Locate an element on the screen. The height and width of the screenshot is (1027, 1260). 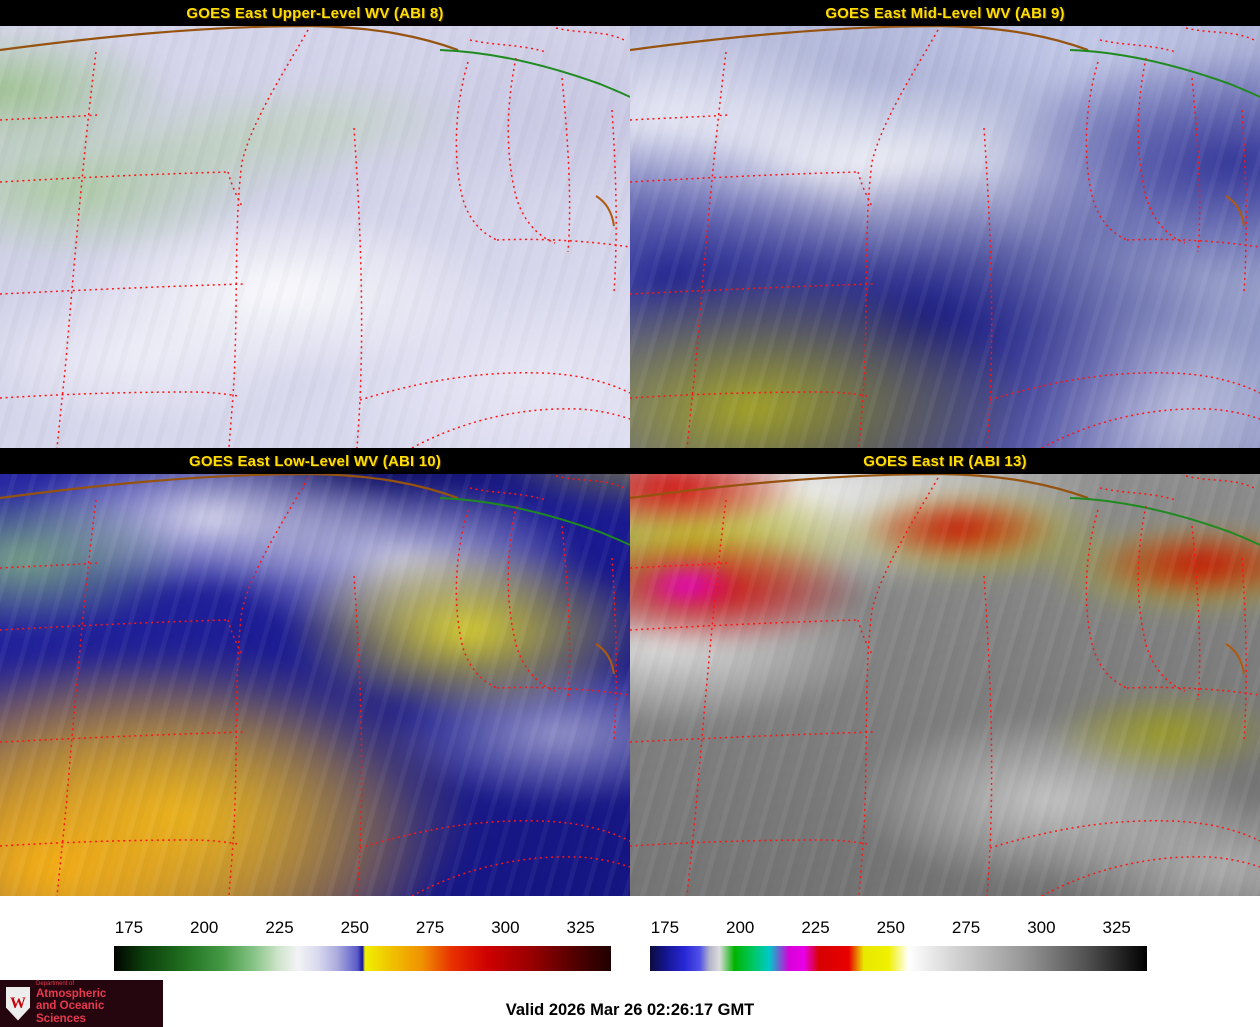
panel-title-text: GOES East Upper-Level WV (ABI 8) is located at coordinates (315, 13).